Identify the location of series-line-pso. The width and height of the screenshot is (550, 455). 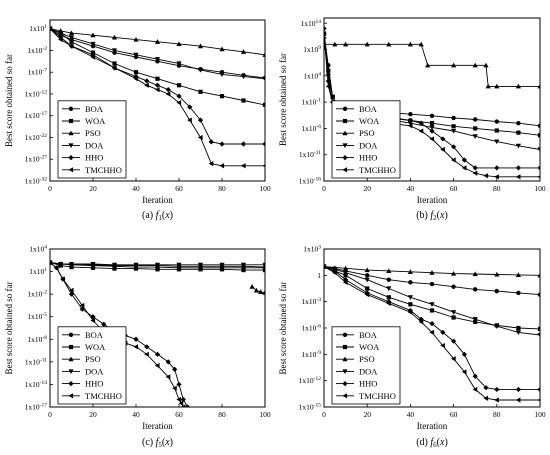
(157, 265).